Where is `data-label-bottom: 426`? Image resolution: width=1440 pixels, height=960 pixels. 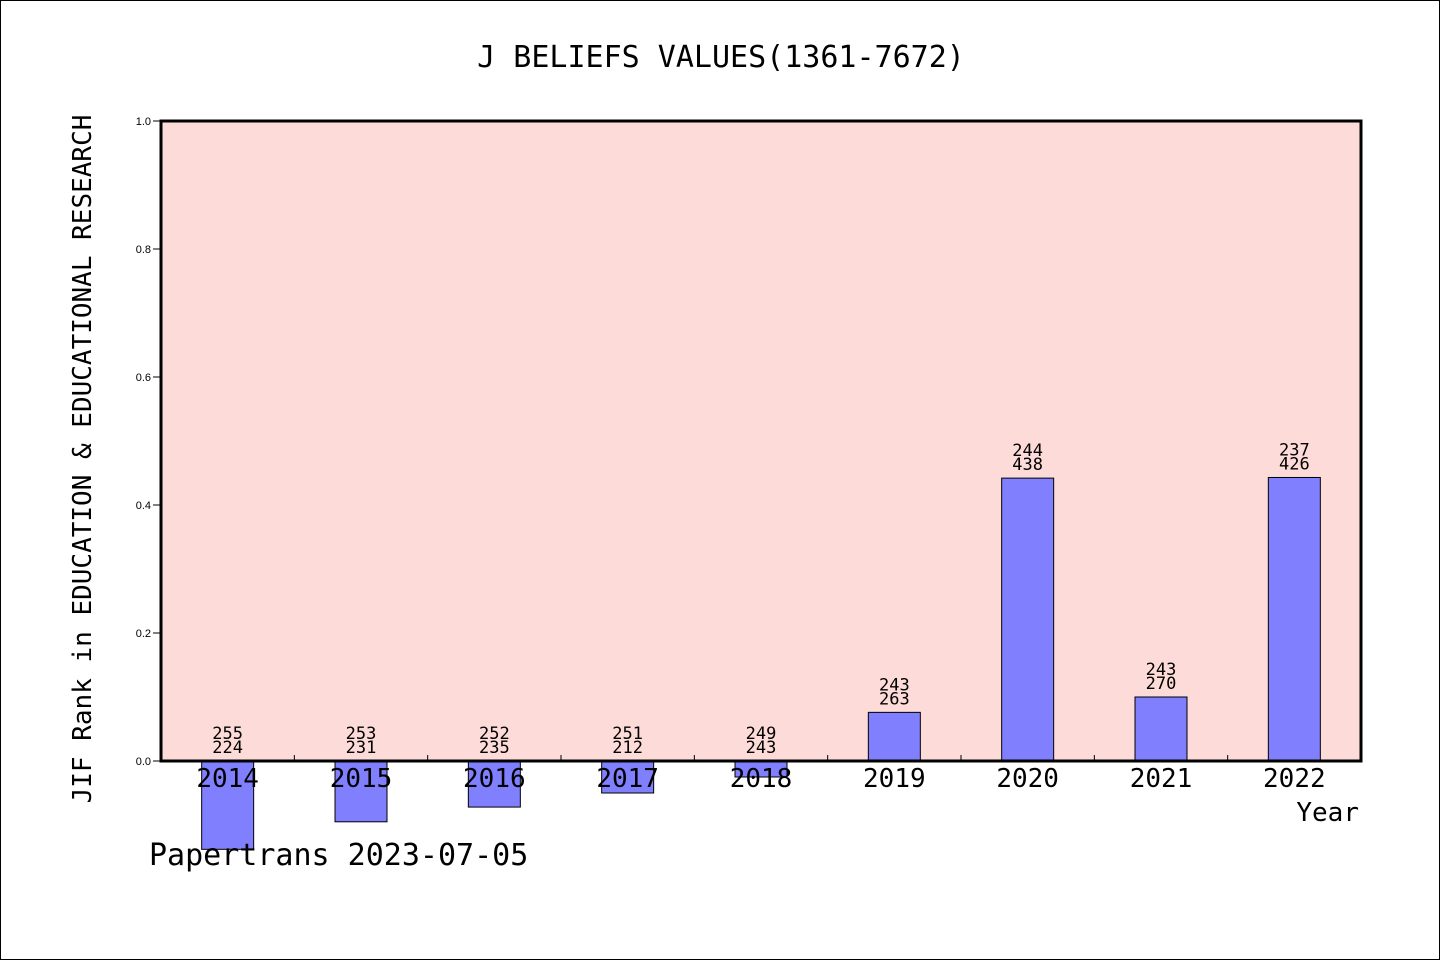
data-label-bottom: 426 is located at coordinates (1294, 464).